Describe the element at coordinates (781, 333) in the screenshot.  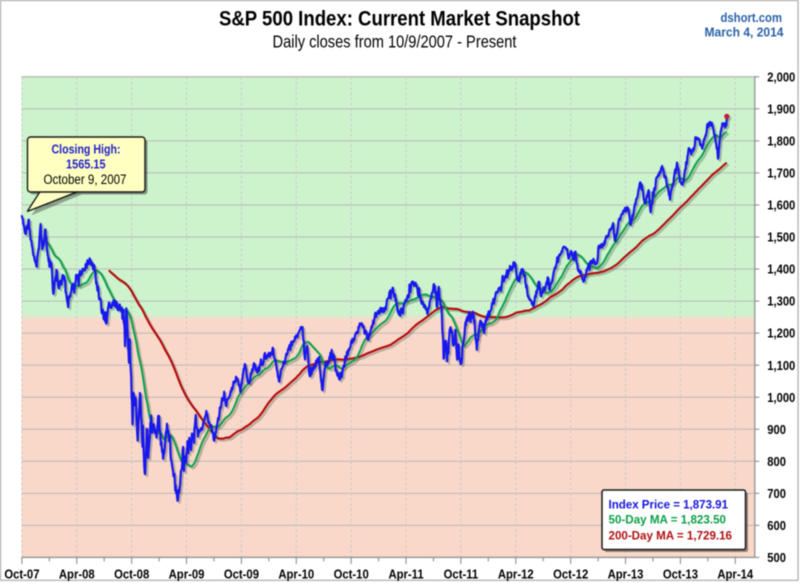
I see `svg-text: 1,200` at that location.